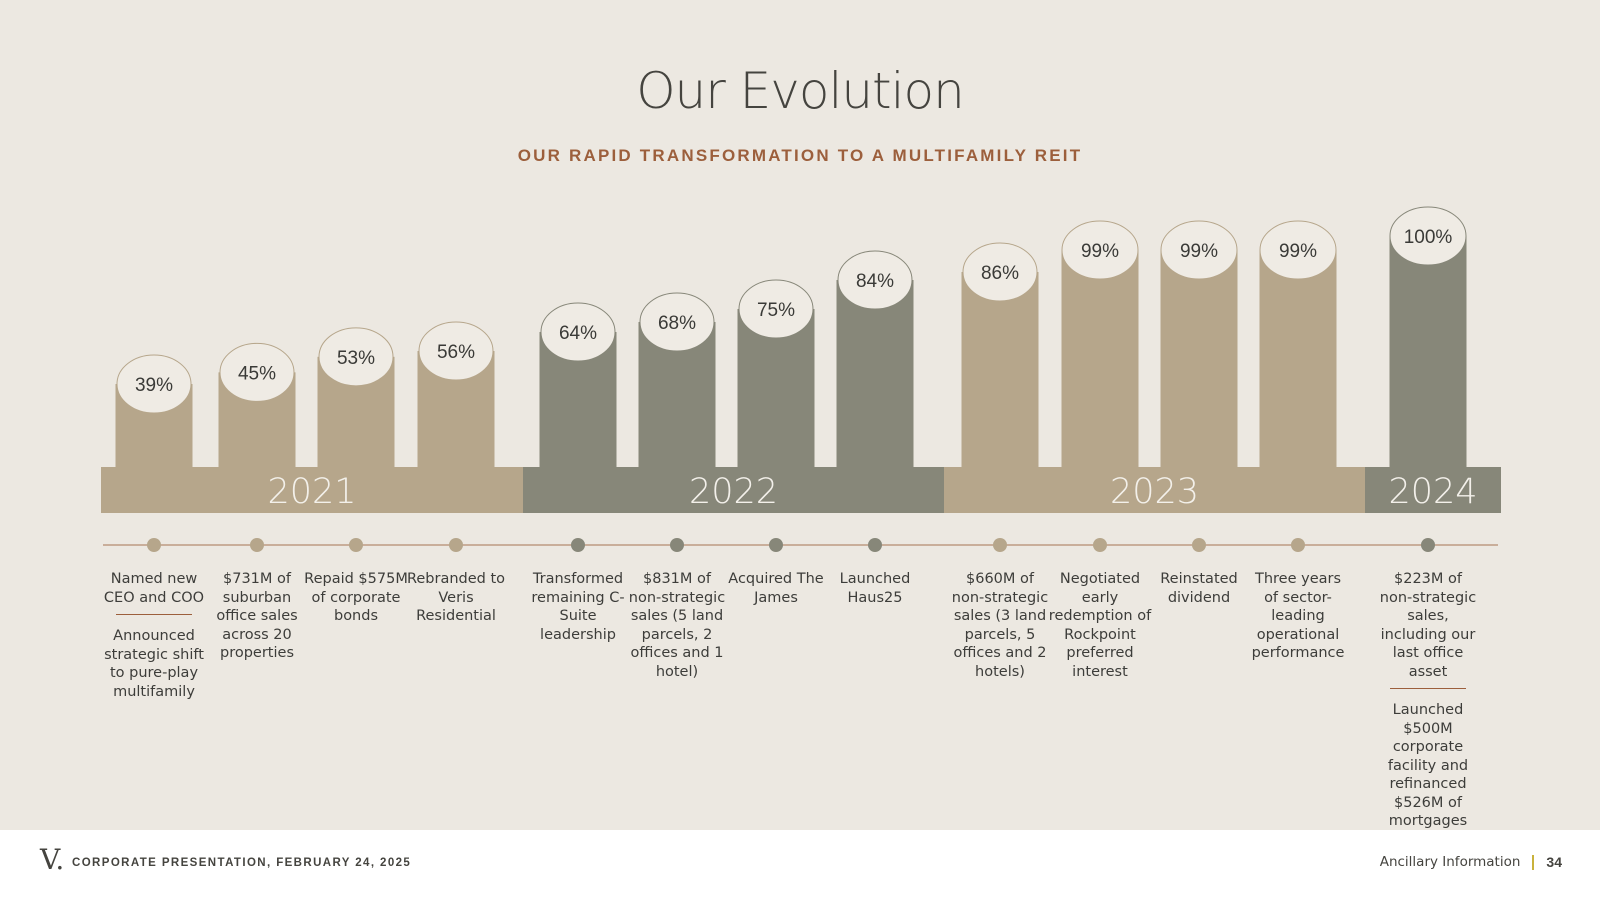  Describe the element at coordinates (154, 588) in the screenshot. I see `milestone-text: Named new CEO and COO` at that location.